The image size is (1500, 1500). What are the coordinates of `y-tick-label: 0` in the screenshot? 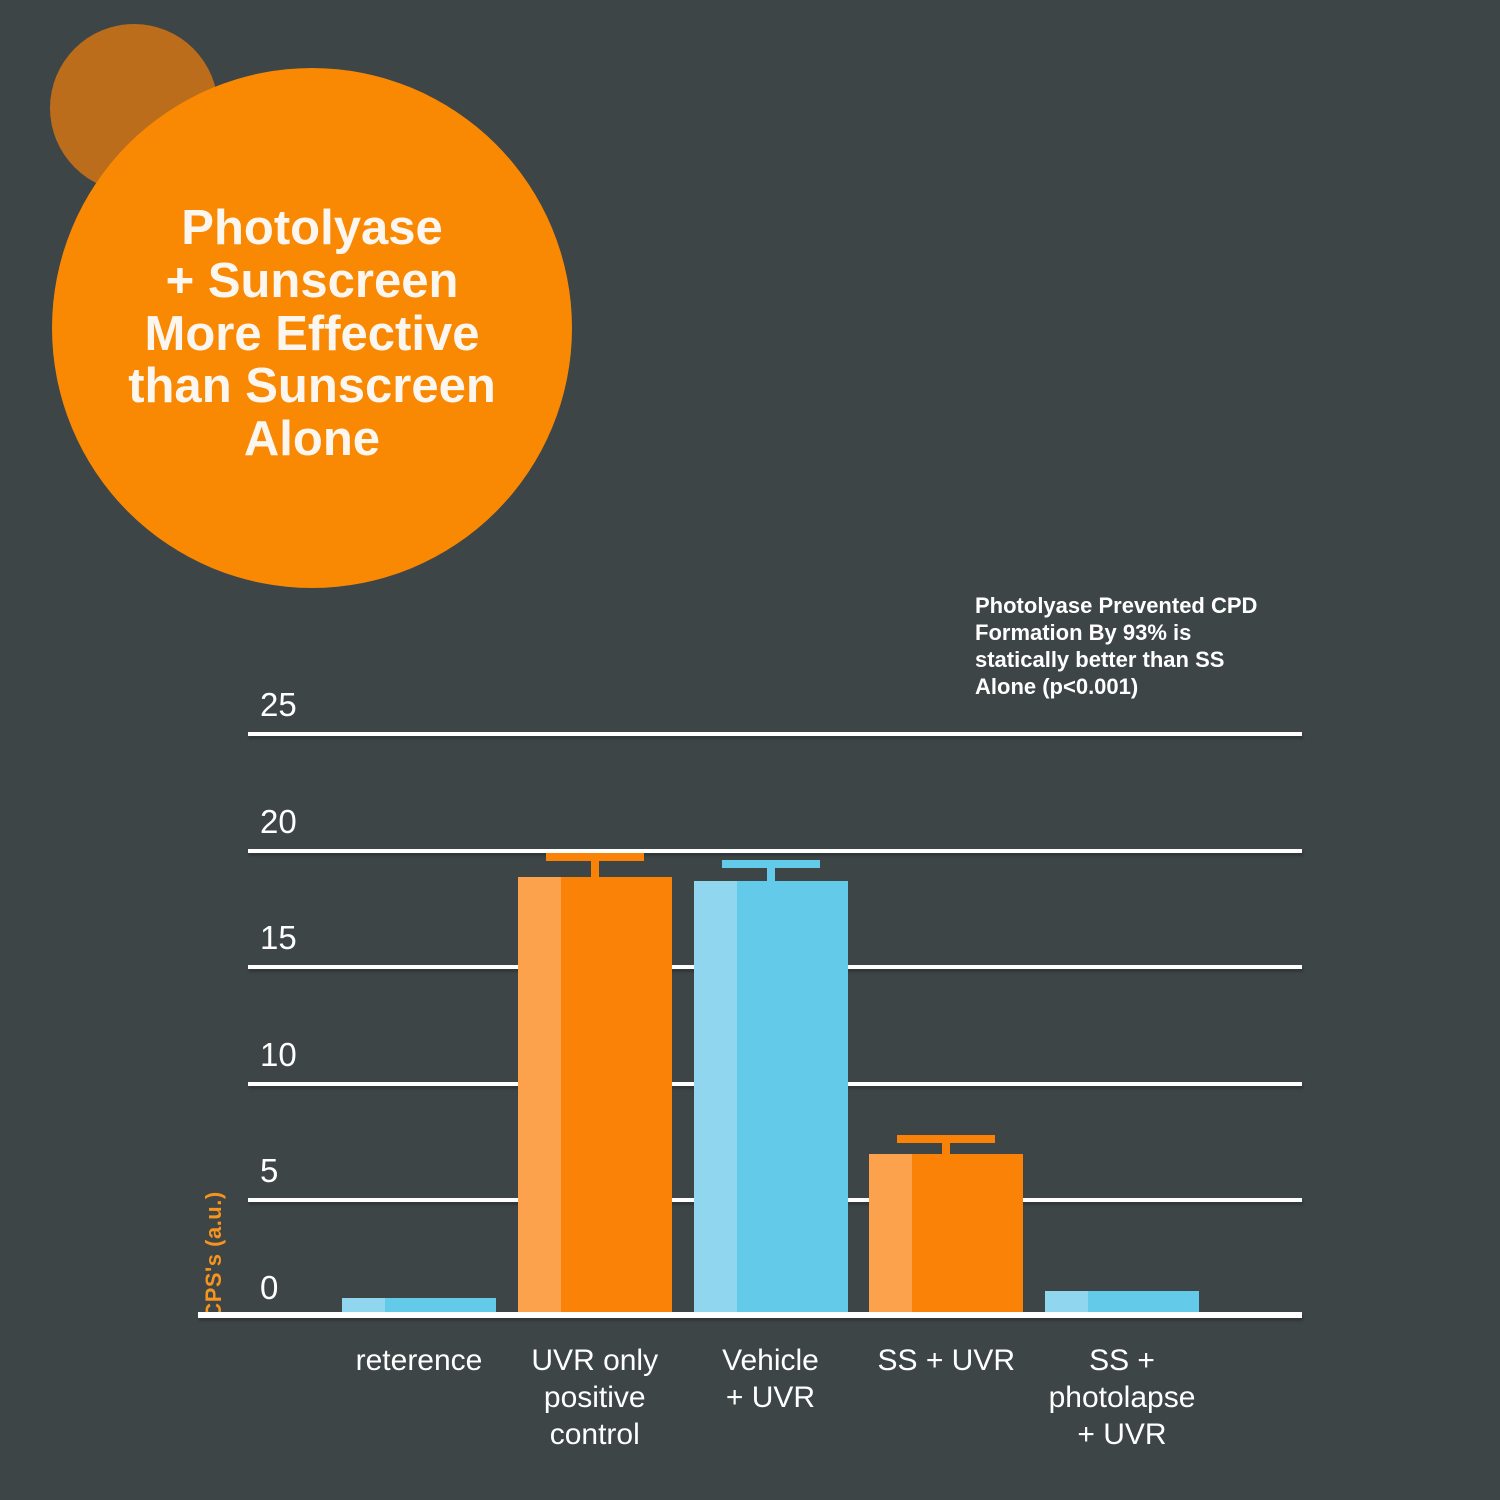 It's located at (269, 1287).